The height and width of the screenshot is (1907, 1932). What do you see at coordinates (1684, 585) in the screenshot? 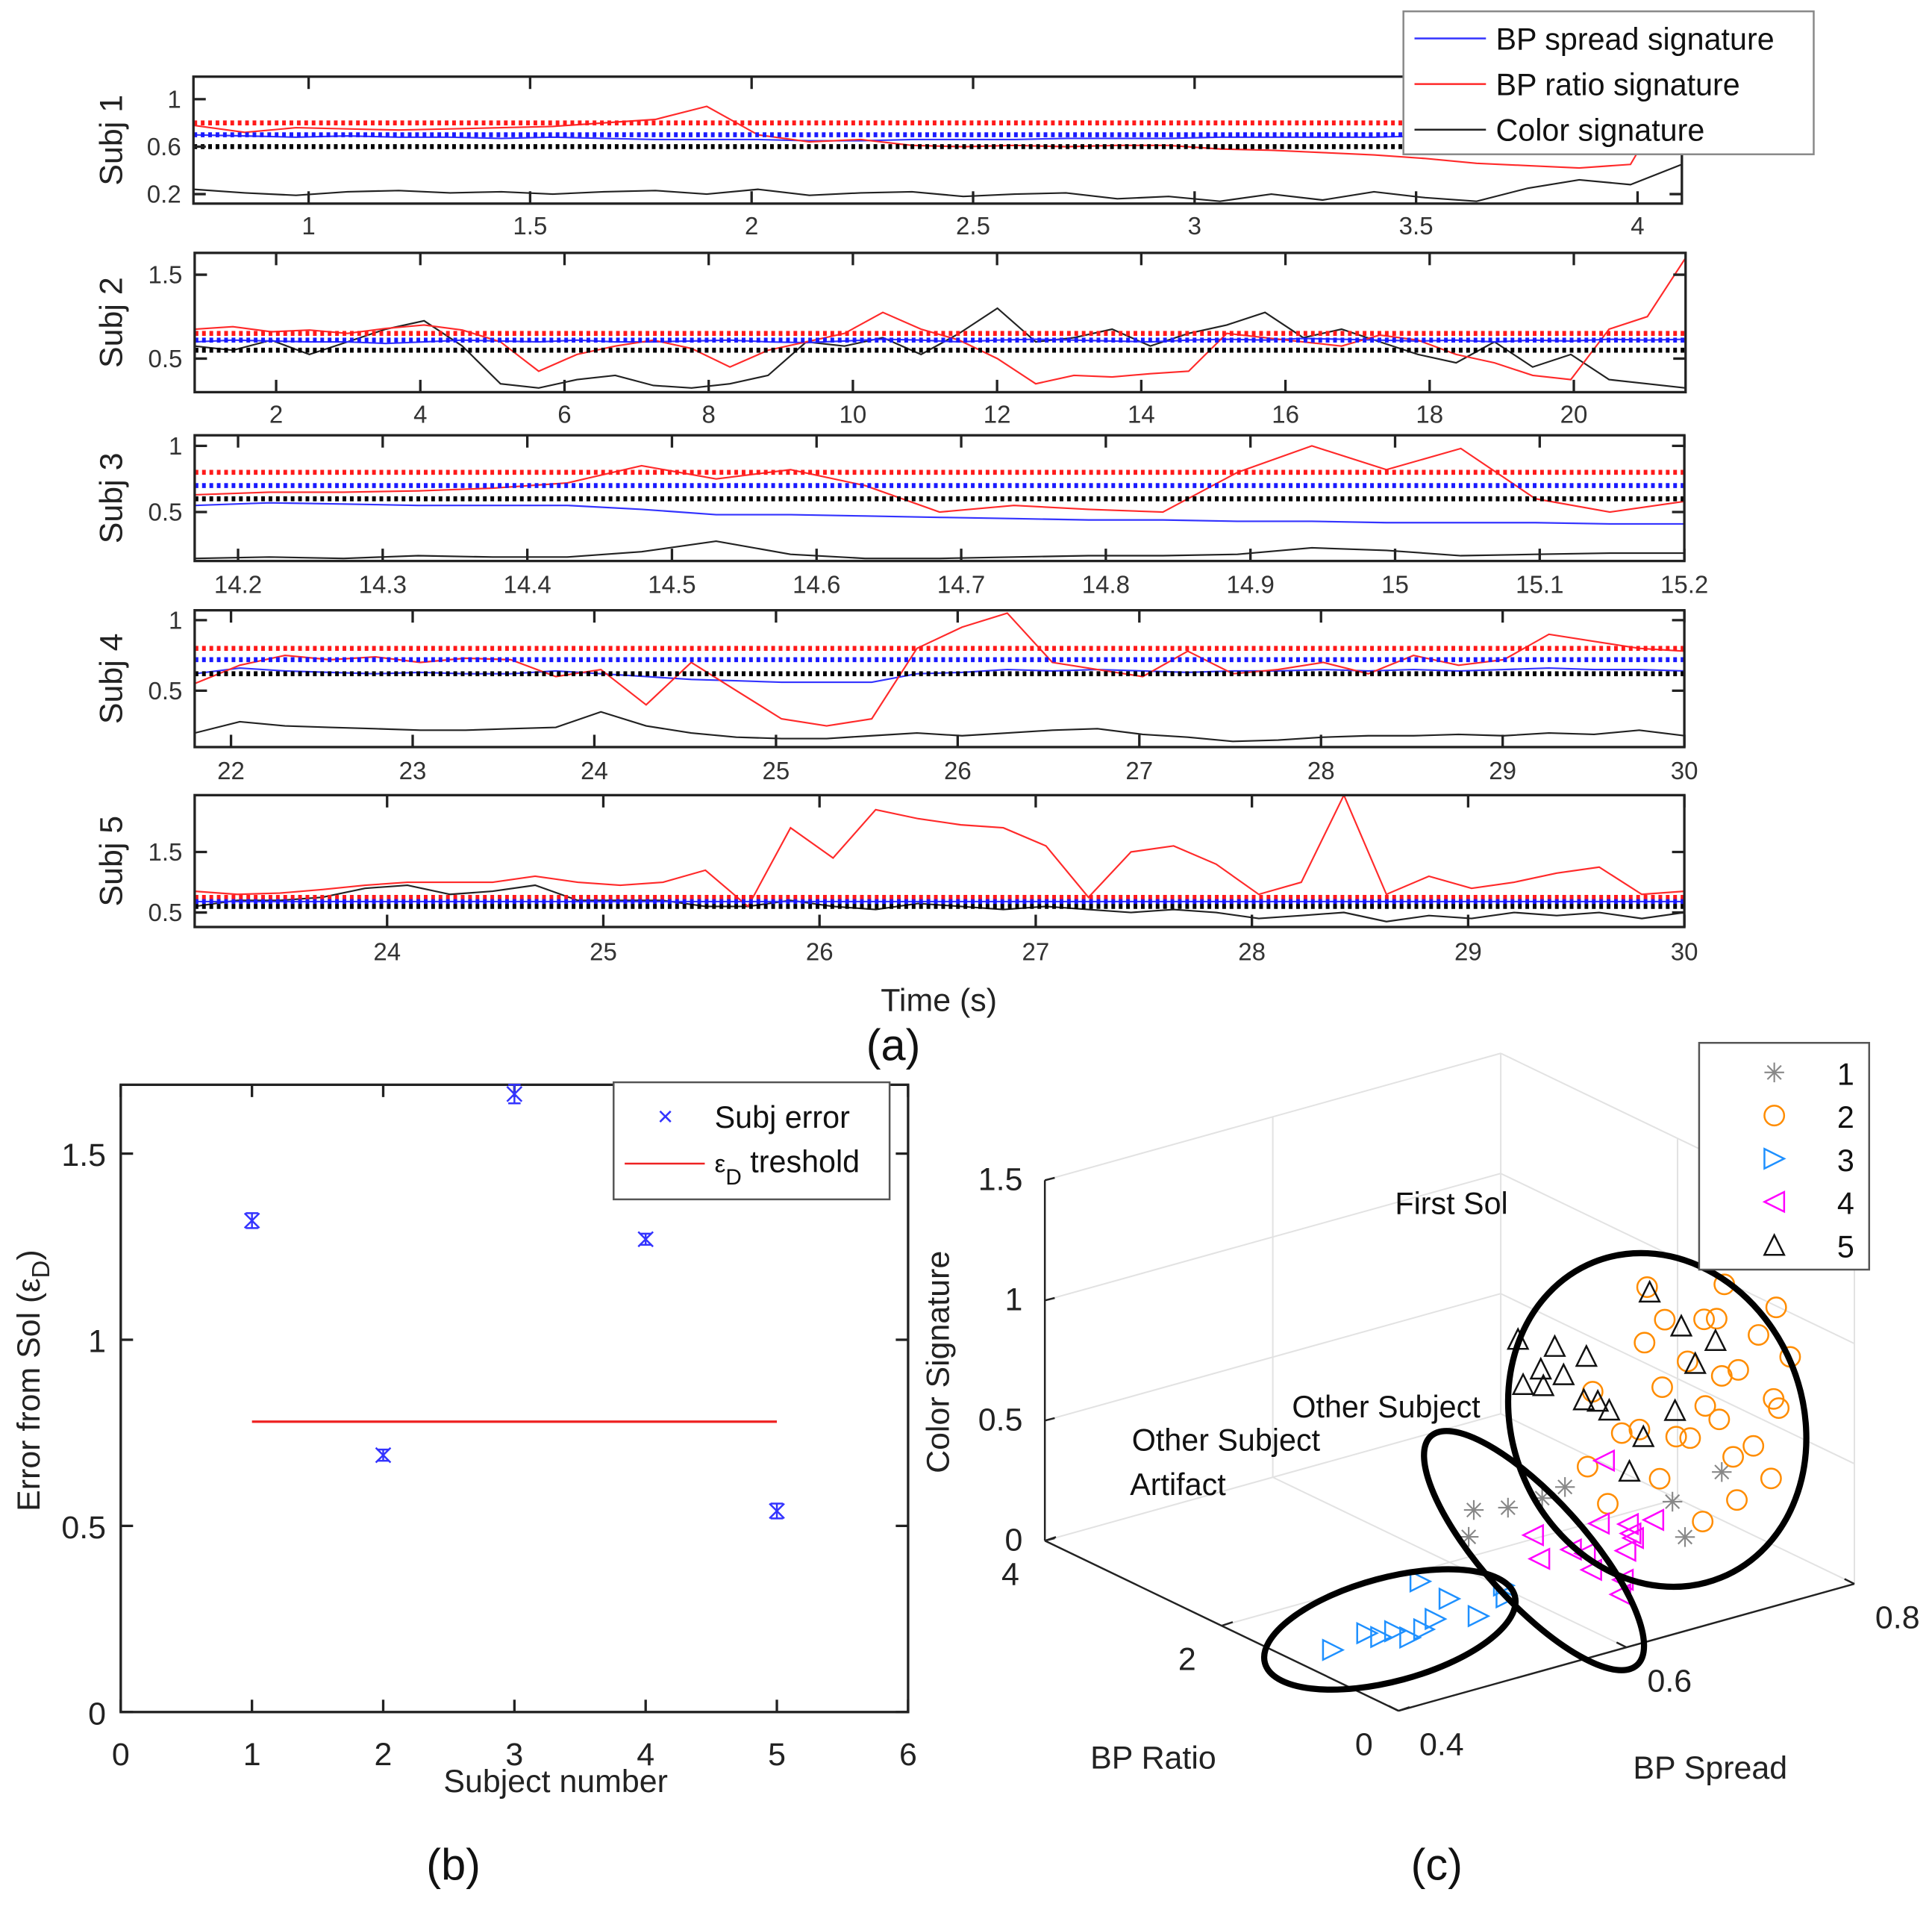
I see `x-tick-label: 15.2` at bounding box center [1684, 585].